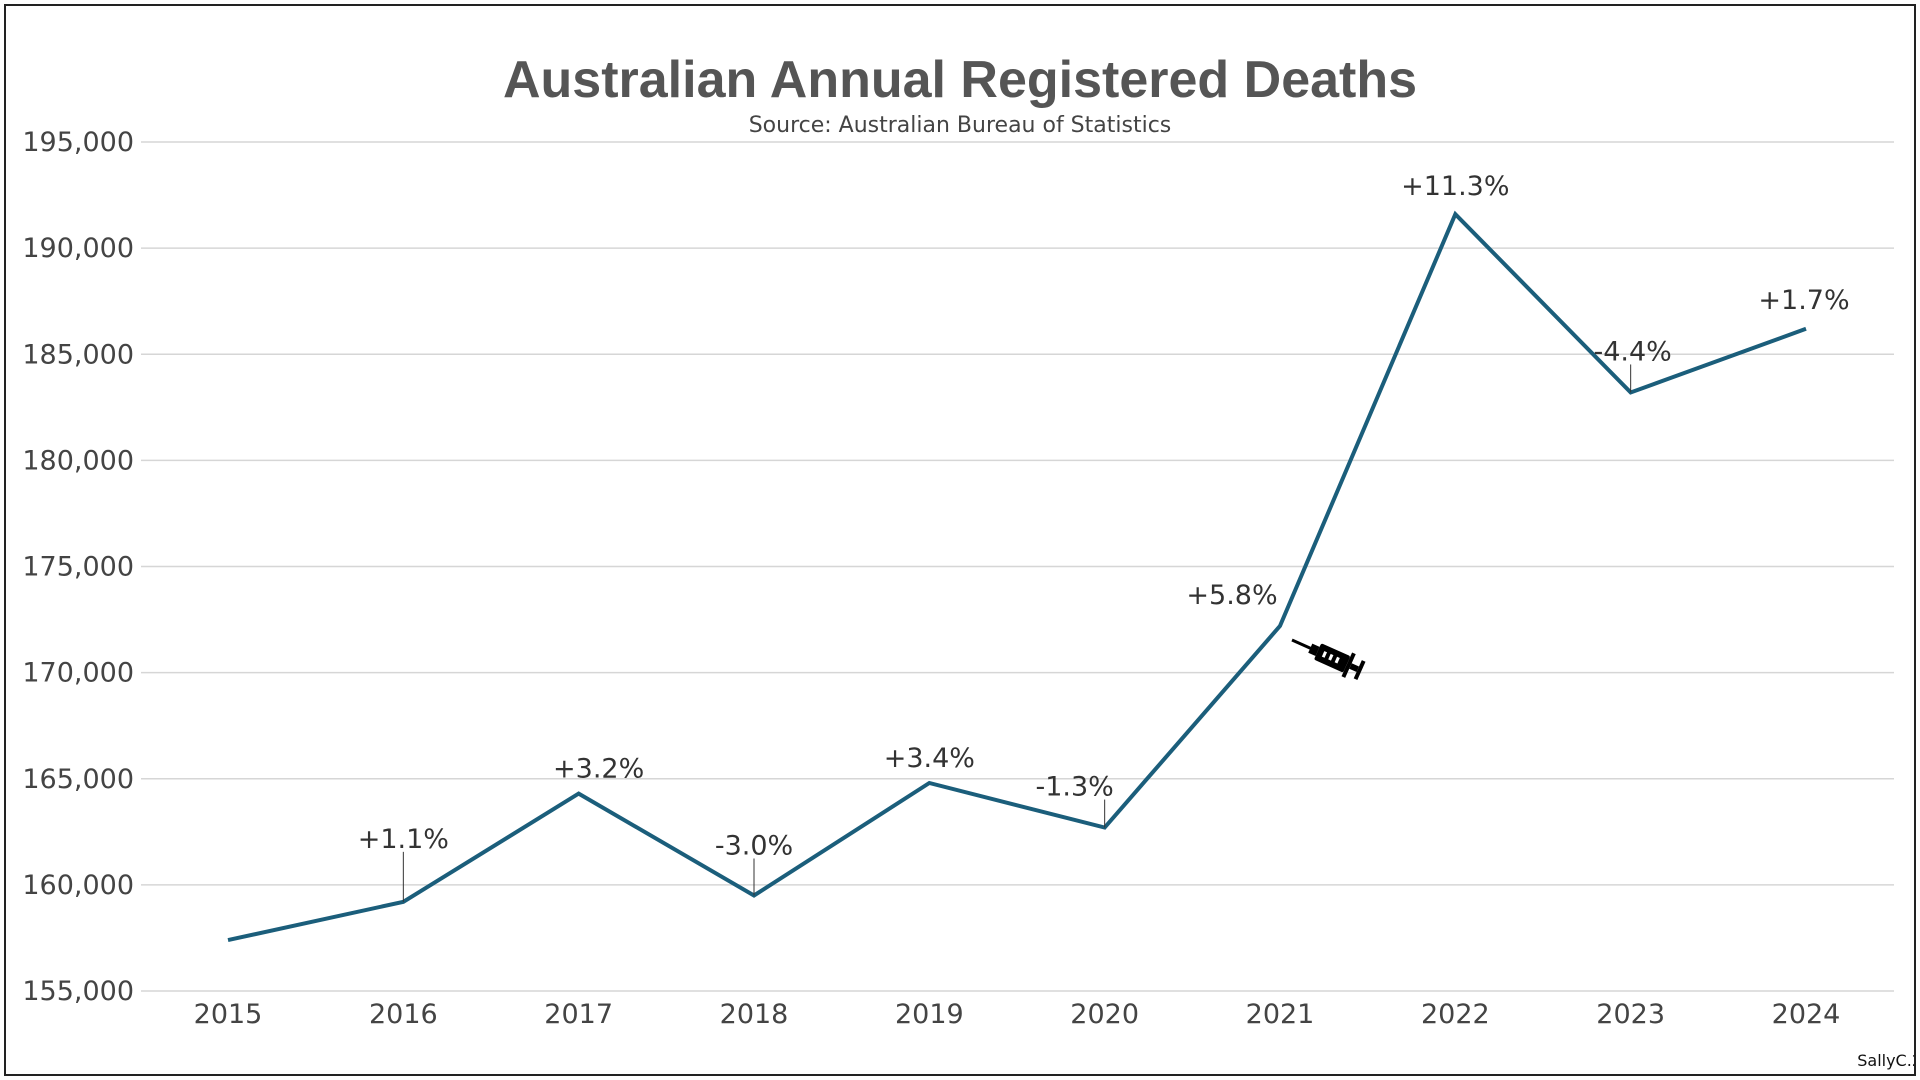 The height and width of the screenshot is (1080, 1920). I want to click on x-tick-label: 2016, so click(403, 1014).